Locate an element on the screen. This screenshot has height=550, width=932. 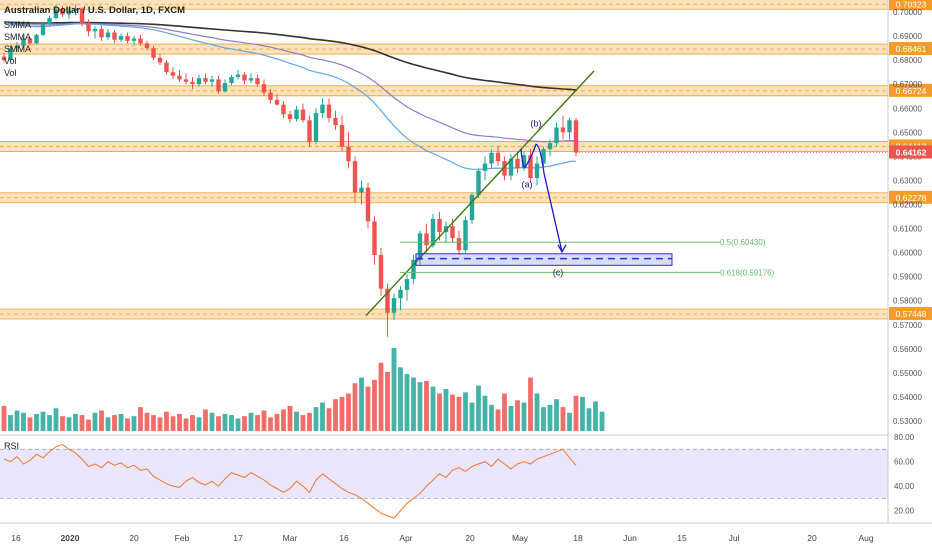
price-tick-13: 0.66000 is located at coordinates (907, 108).